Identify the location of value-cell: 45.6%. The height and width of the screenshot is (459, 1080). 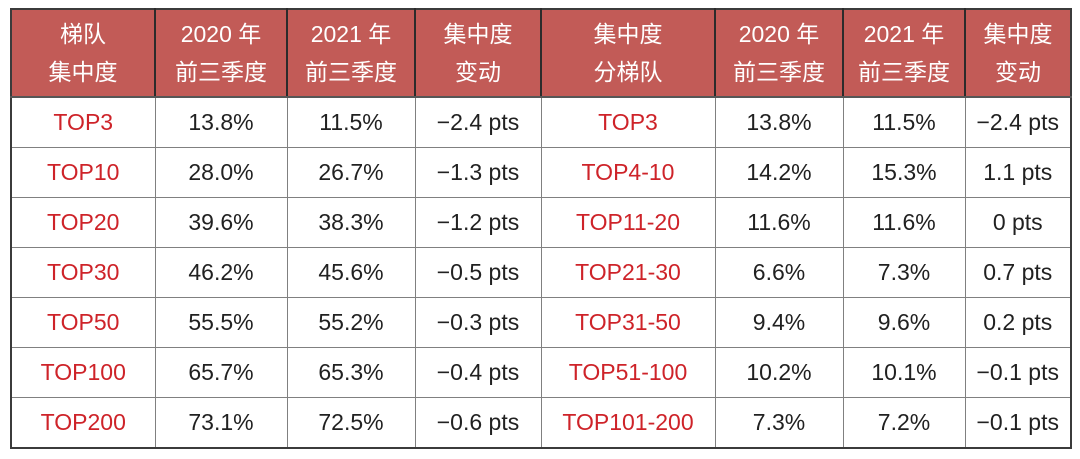
(351, 272).